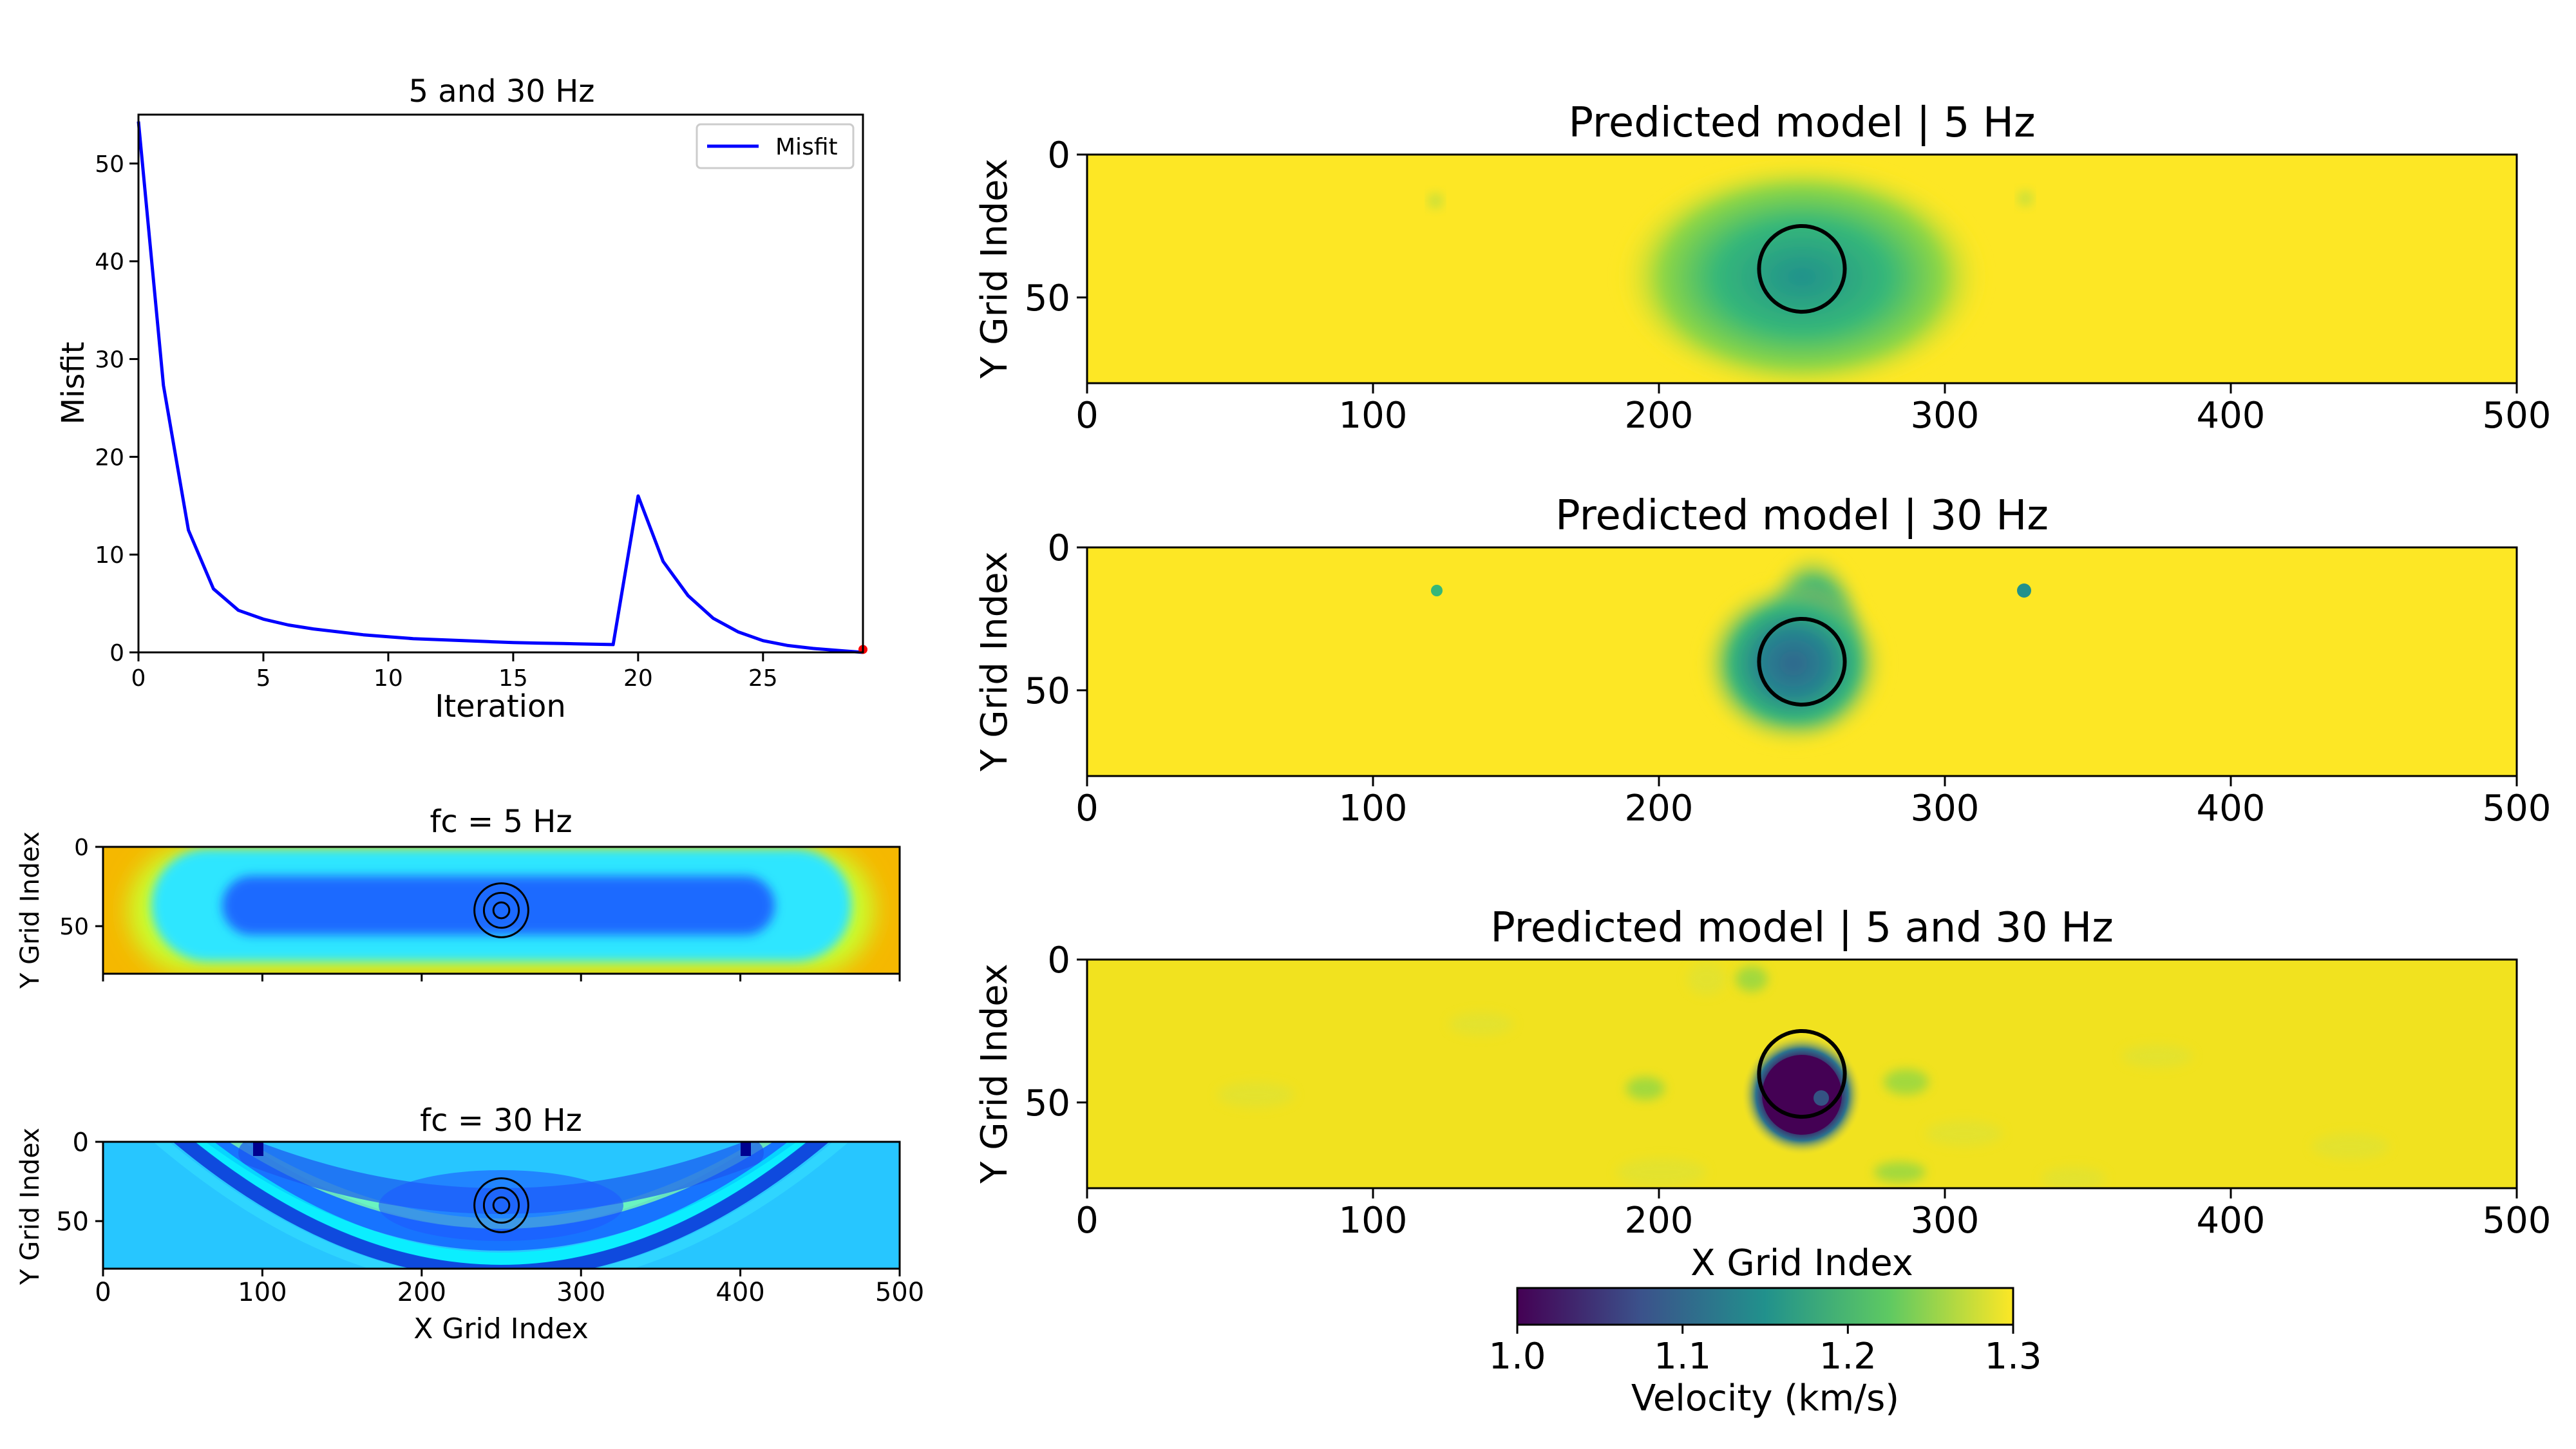 The width and height of the screenshot is (2576, 1449). I want to click on colorbar-tick-label: 1.3, so click(2012, 1357).